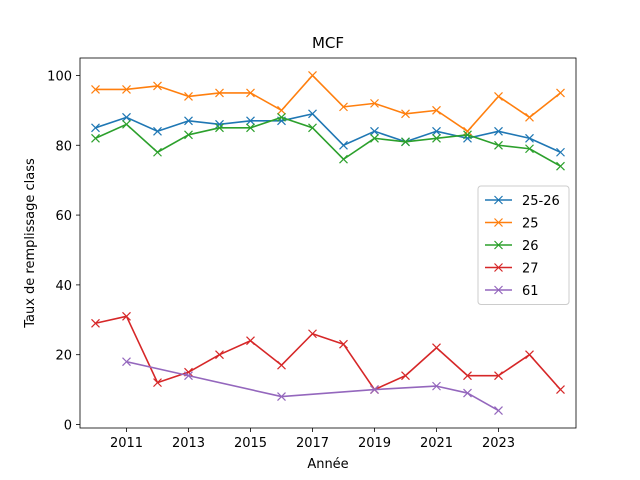 The width and height of the screenshot is (640, 480). I want to click on legend-label: 26, so click(530, 246).